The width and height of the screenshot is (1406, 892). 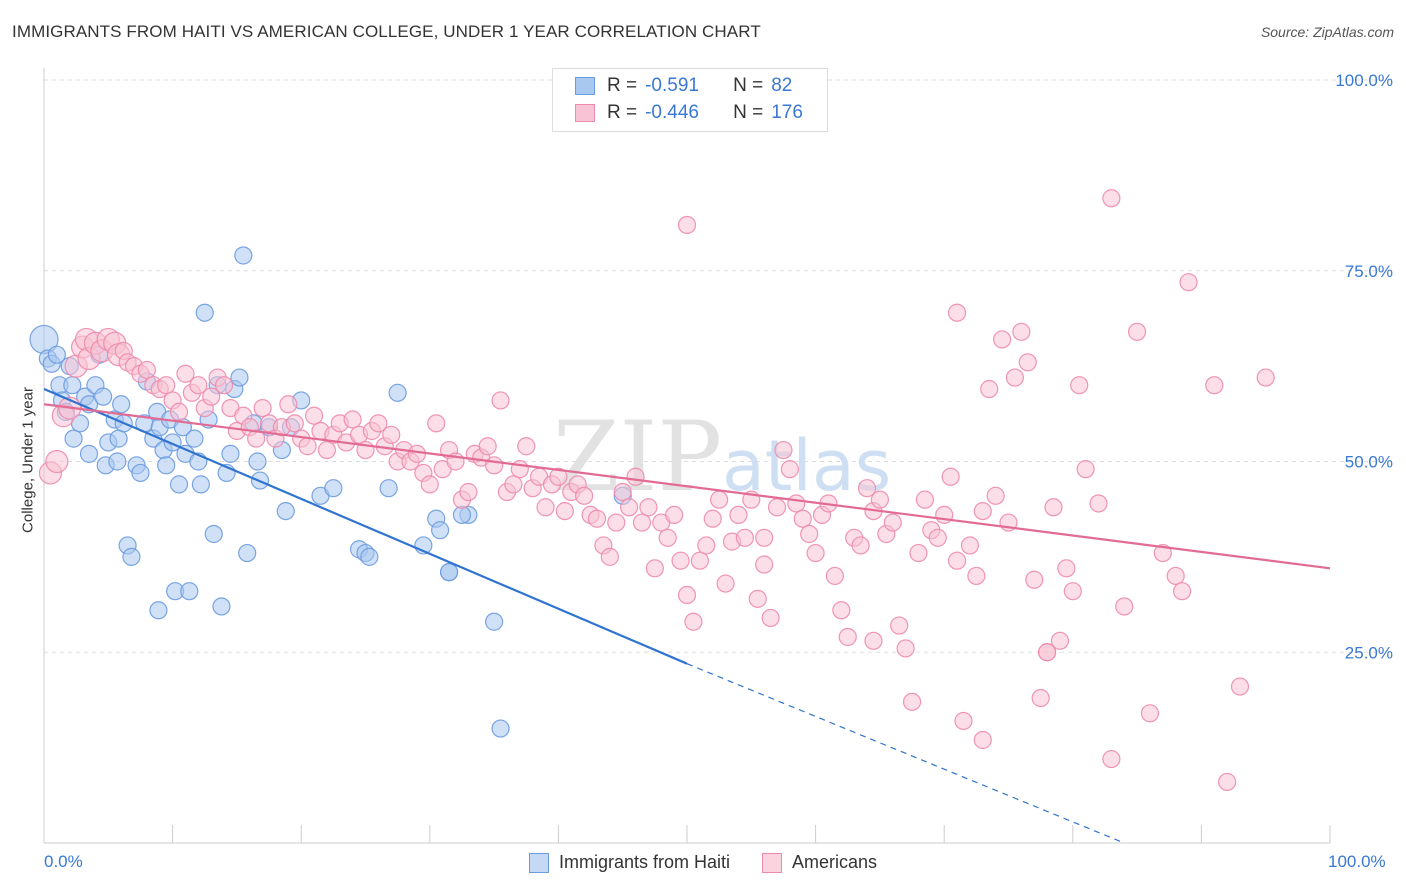 What do you see at coordinates (689, 113) in the screenshot?
I see `legend-row-americans: R = -0.446 N = 176` at bounding box center [689, 113].